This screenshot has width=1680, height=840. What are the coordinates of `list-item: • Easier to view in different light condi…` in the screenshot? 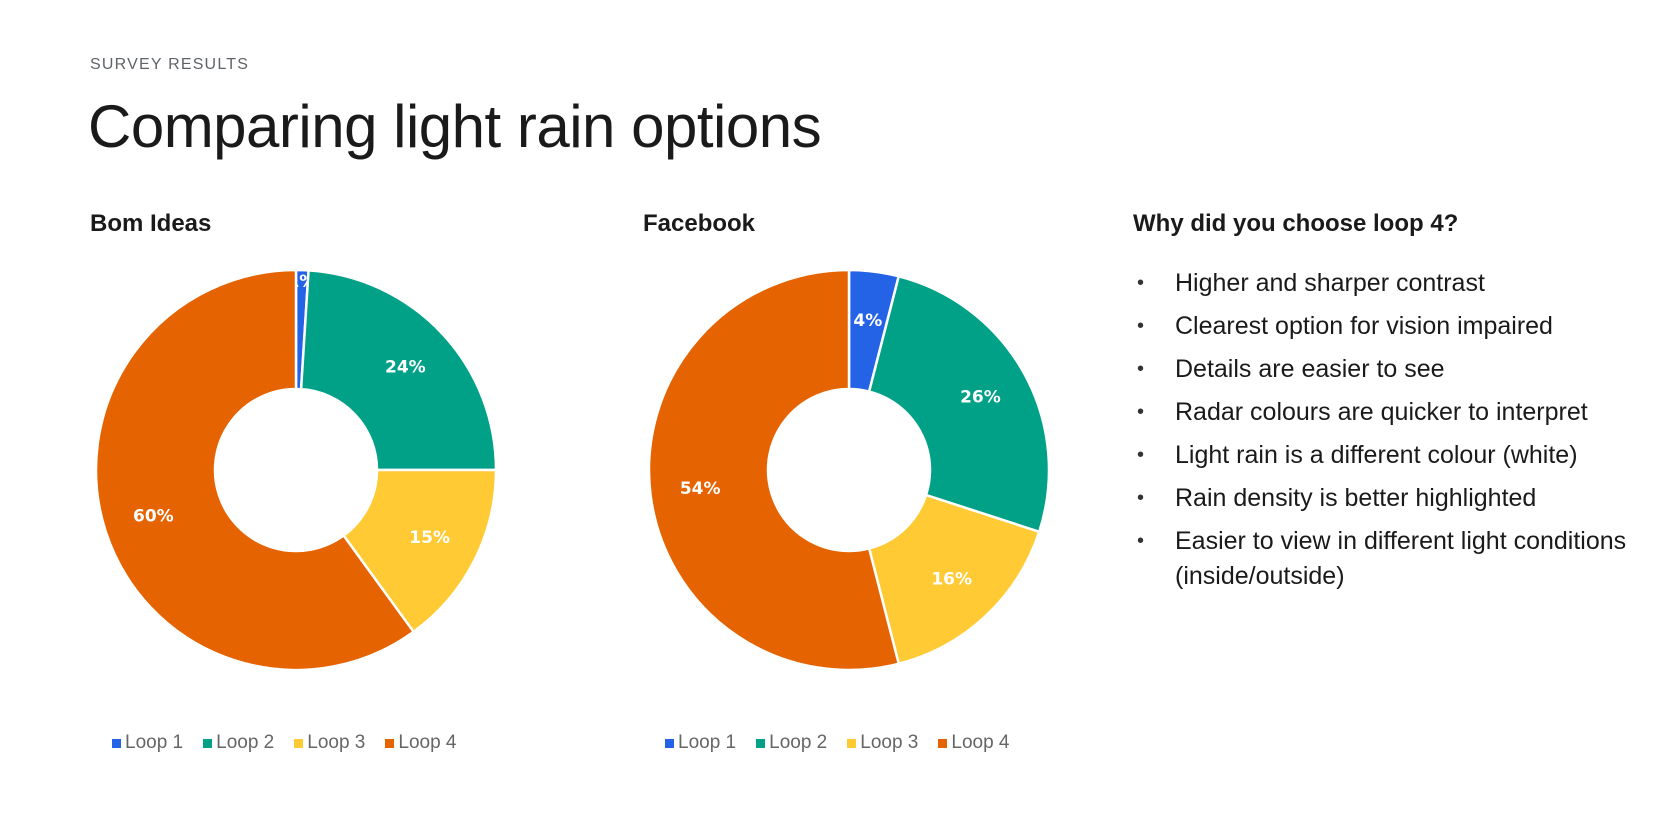 It's located at (1403, 559).